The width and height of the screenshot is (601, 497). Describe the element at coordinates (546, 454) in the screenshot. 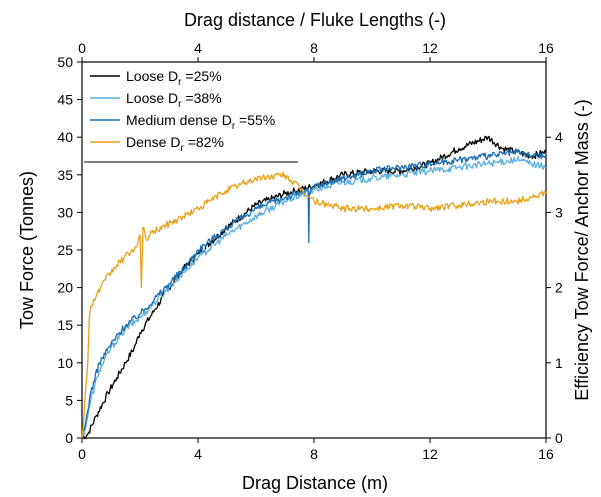

I see `x-tick-label: 16` at that location.